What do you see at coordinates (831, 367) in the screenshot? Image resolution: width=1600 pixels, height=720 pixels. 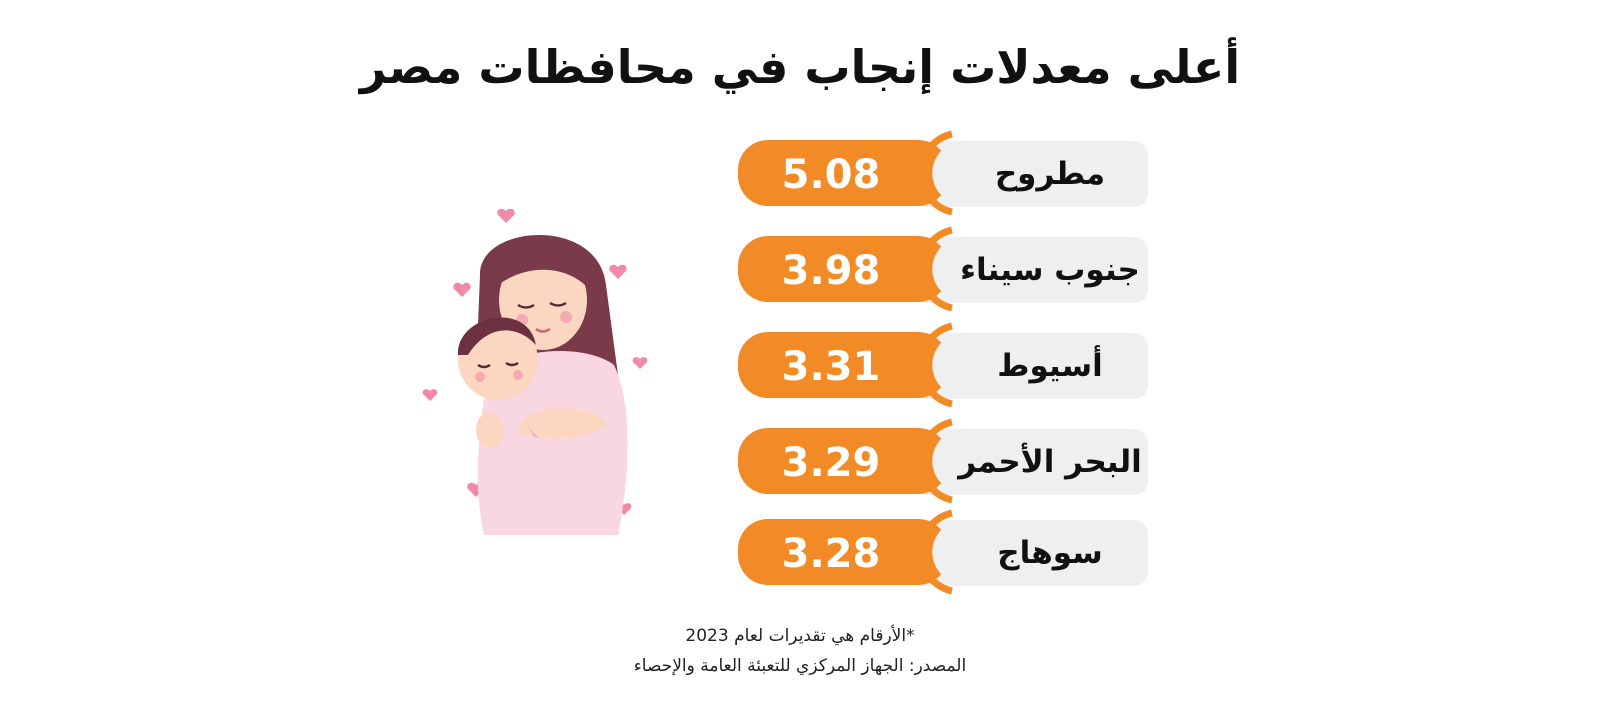 I see `value-label: 3.31` at bounding box center [831, 367].